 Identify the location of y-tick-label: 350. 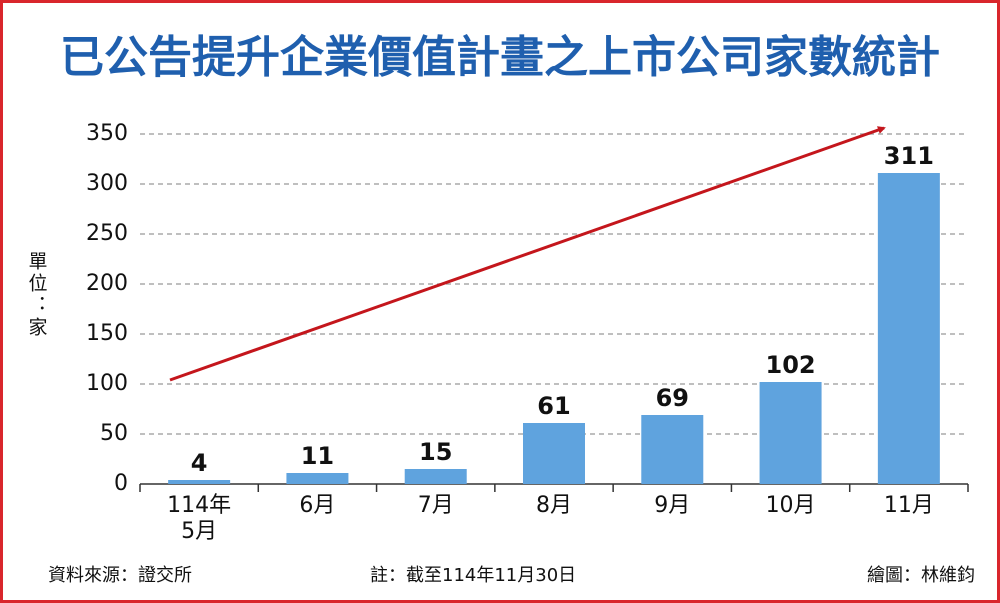
(107, 133).